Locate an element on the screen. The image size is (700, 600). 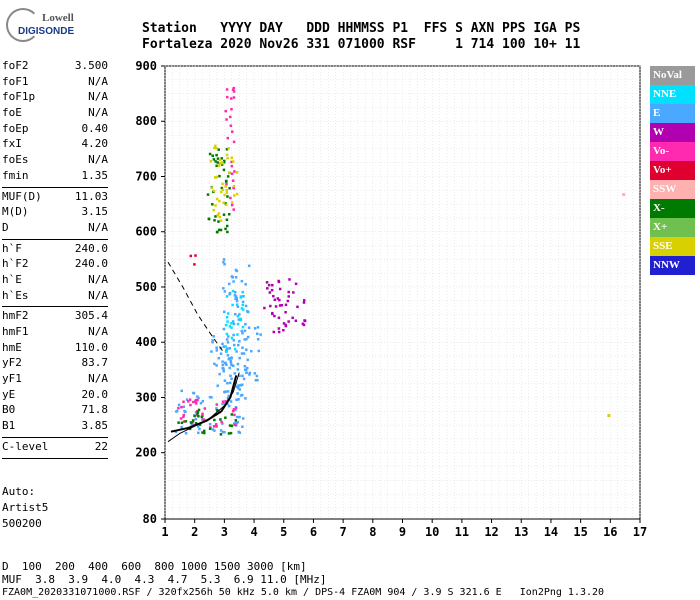
param-value: 71.8 is located at coordinates (95, 410).